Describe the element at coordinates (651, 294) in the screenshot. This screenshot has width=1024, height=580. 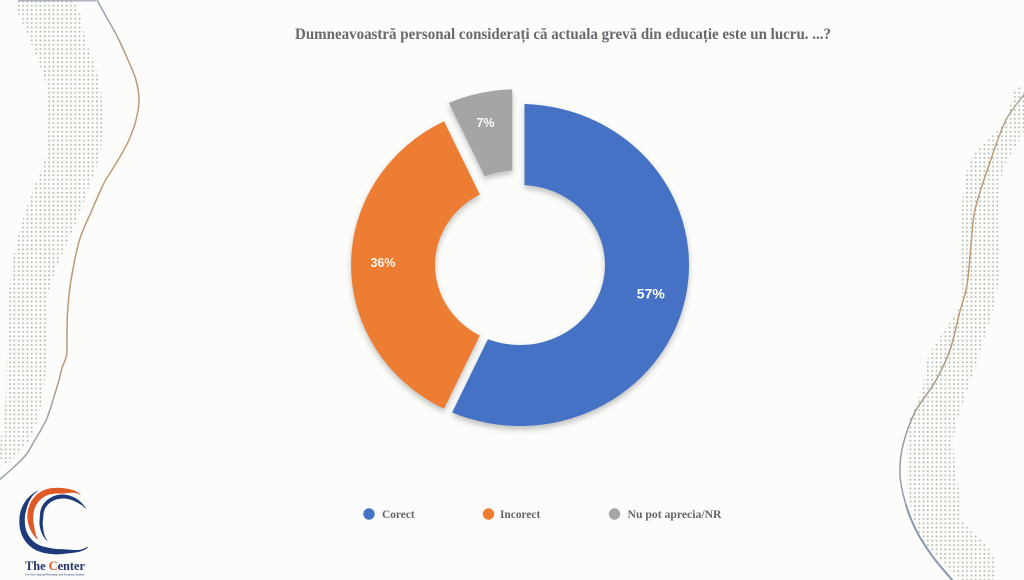
I see `svg-text: 57%` at that location.